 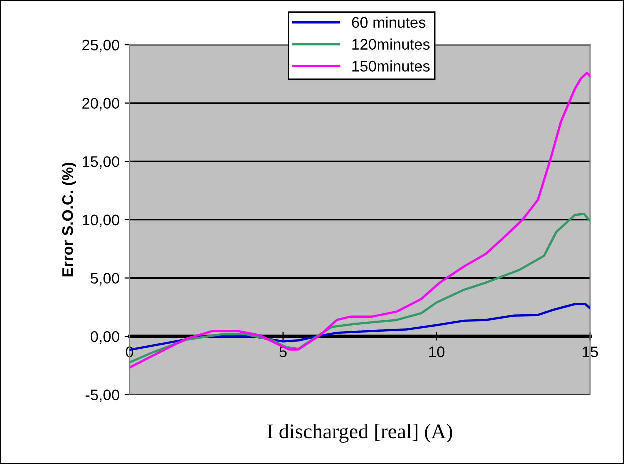 I want to click on y-tick-label: 25,00, so click(x=101, y=46).